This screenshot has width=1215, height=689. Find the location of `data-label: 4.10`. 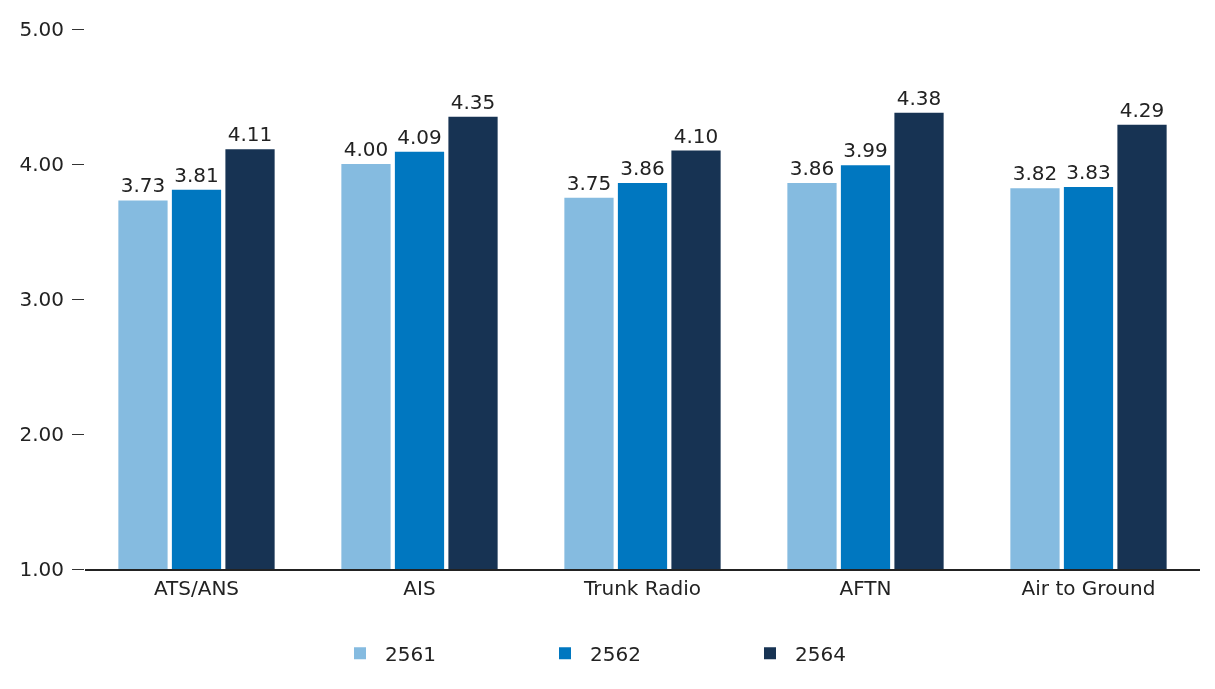

data-label: 4.10 is located at coordinates (696, 135).